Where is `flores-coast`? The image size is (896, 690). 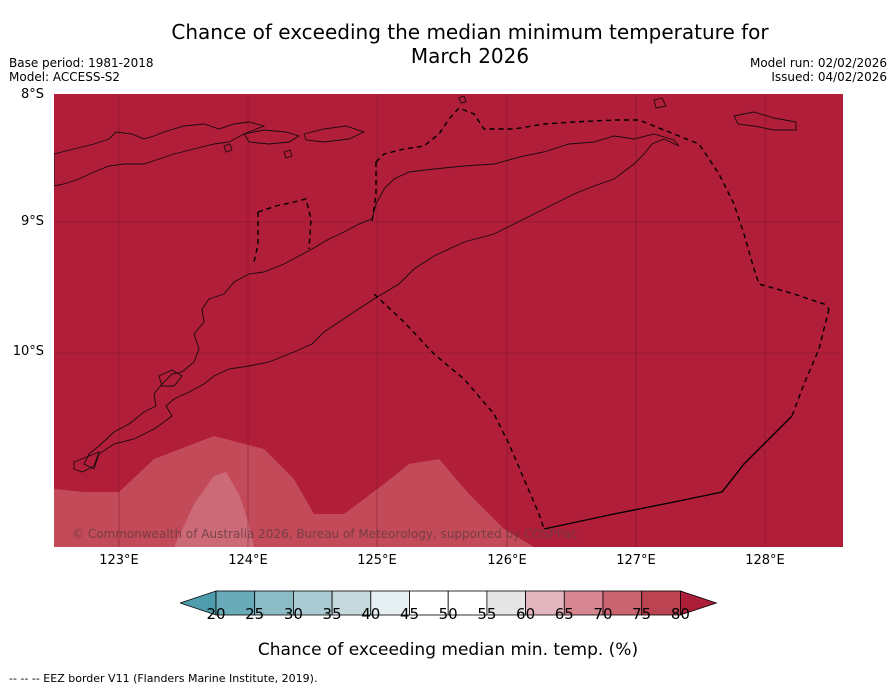
flores-coast is located at coordinates (160, 154).